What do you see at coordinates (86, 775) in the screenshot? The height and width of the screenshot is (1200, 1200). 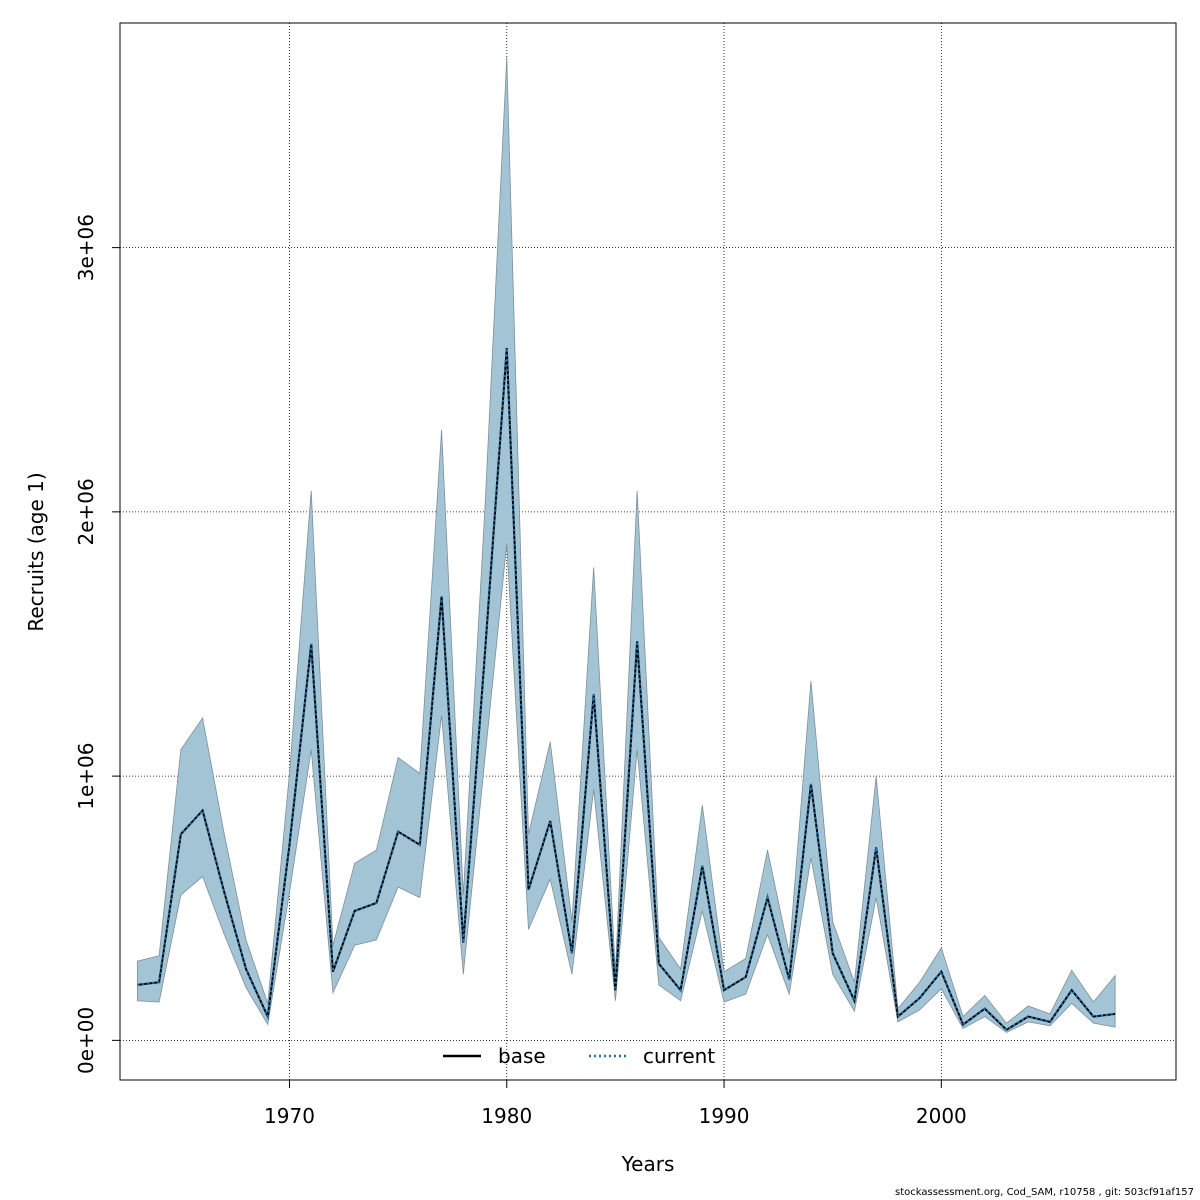 I see `y-tick-label-1: 1e+06` at bounding box center [86, 775].